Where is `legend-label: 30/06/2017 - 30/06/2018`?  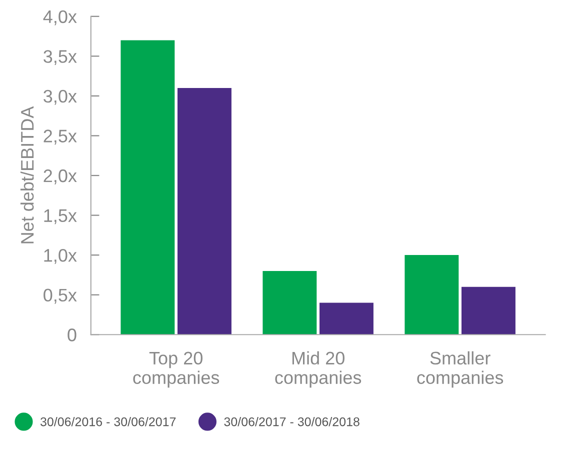 legend-label: 30/06/2017 - 30/06/2018 is located at coordinates (292, 421).